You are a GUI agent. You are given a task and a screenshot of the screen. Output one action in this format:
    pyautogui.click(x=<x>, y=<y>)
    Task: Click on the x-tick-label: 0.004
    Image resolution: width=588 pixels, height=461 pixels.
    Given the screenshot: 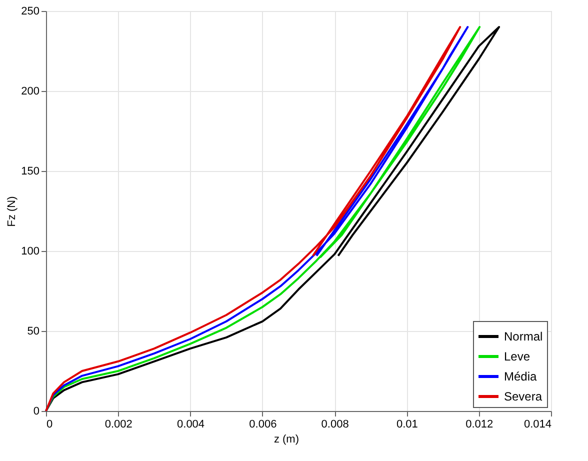 What is the action you would take?
    pyautogui.click(x=191, y=424)
    